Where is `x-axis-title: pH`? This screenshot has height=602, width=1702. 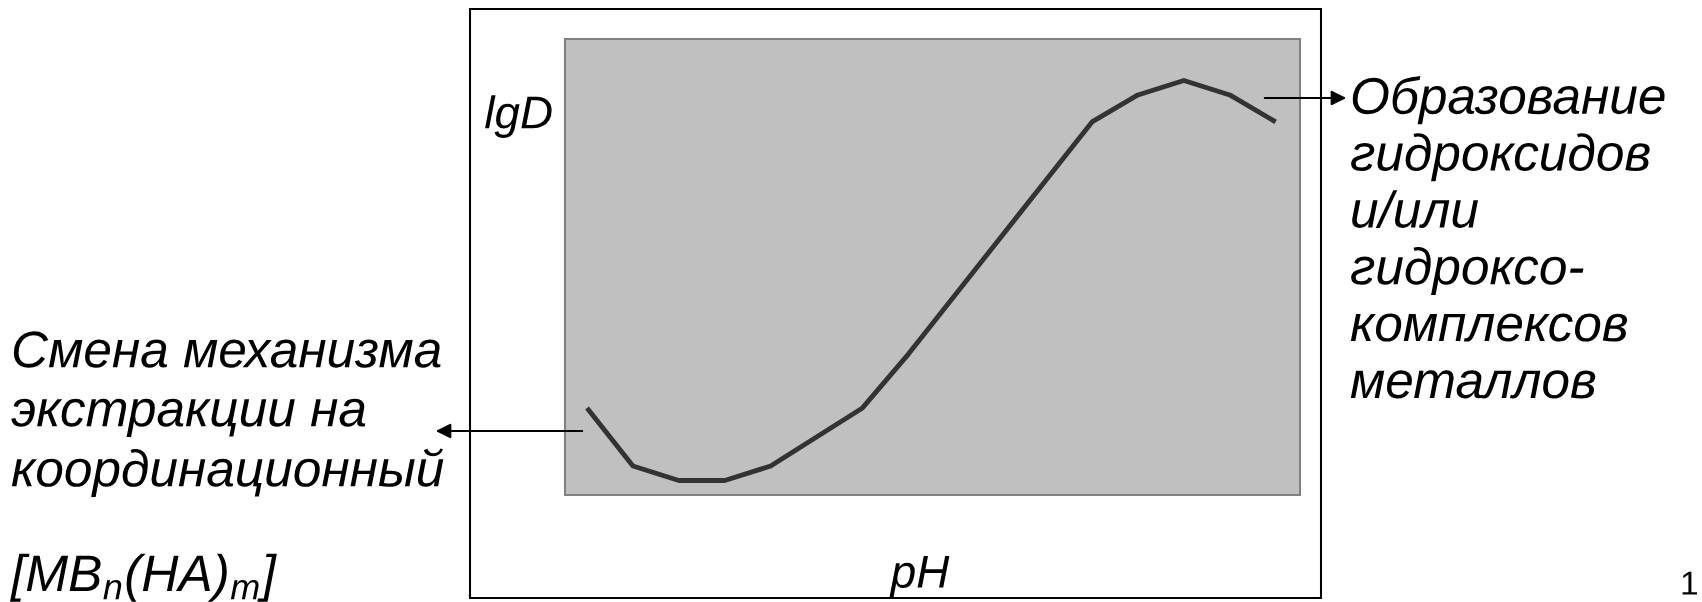
x-axis-title: pH is located at coordinates (919, 576).